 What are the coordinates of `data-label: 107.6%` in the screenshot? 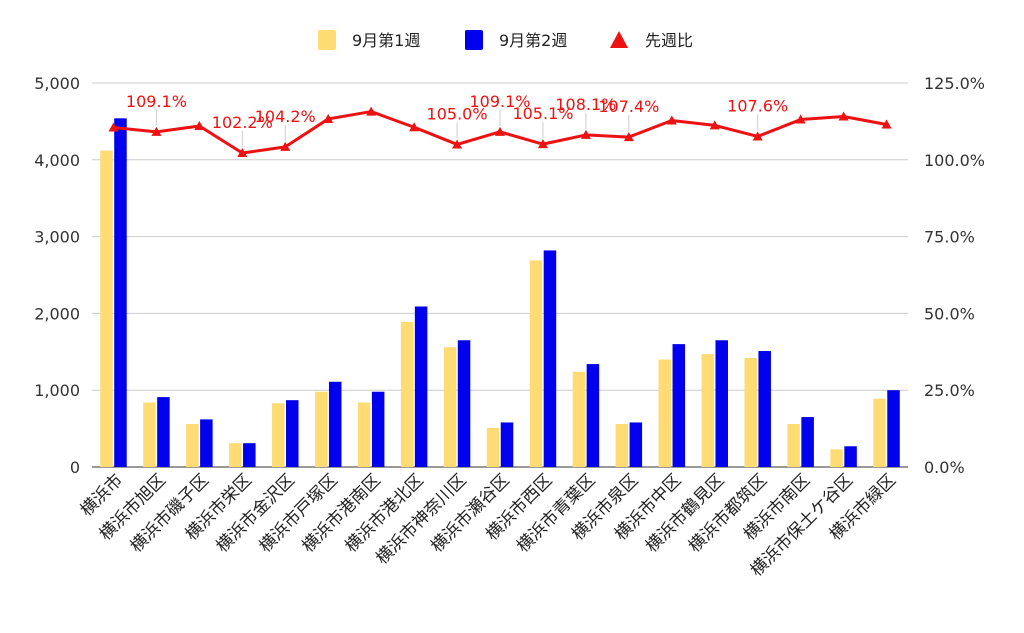 It's located at (757, 105).